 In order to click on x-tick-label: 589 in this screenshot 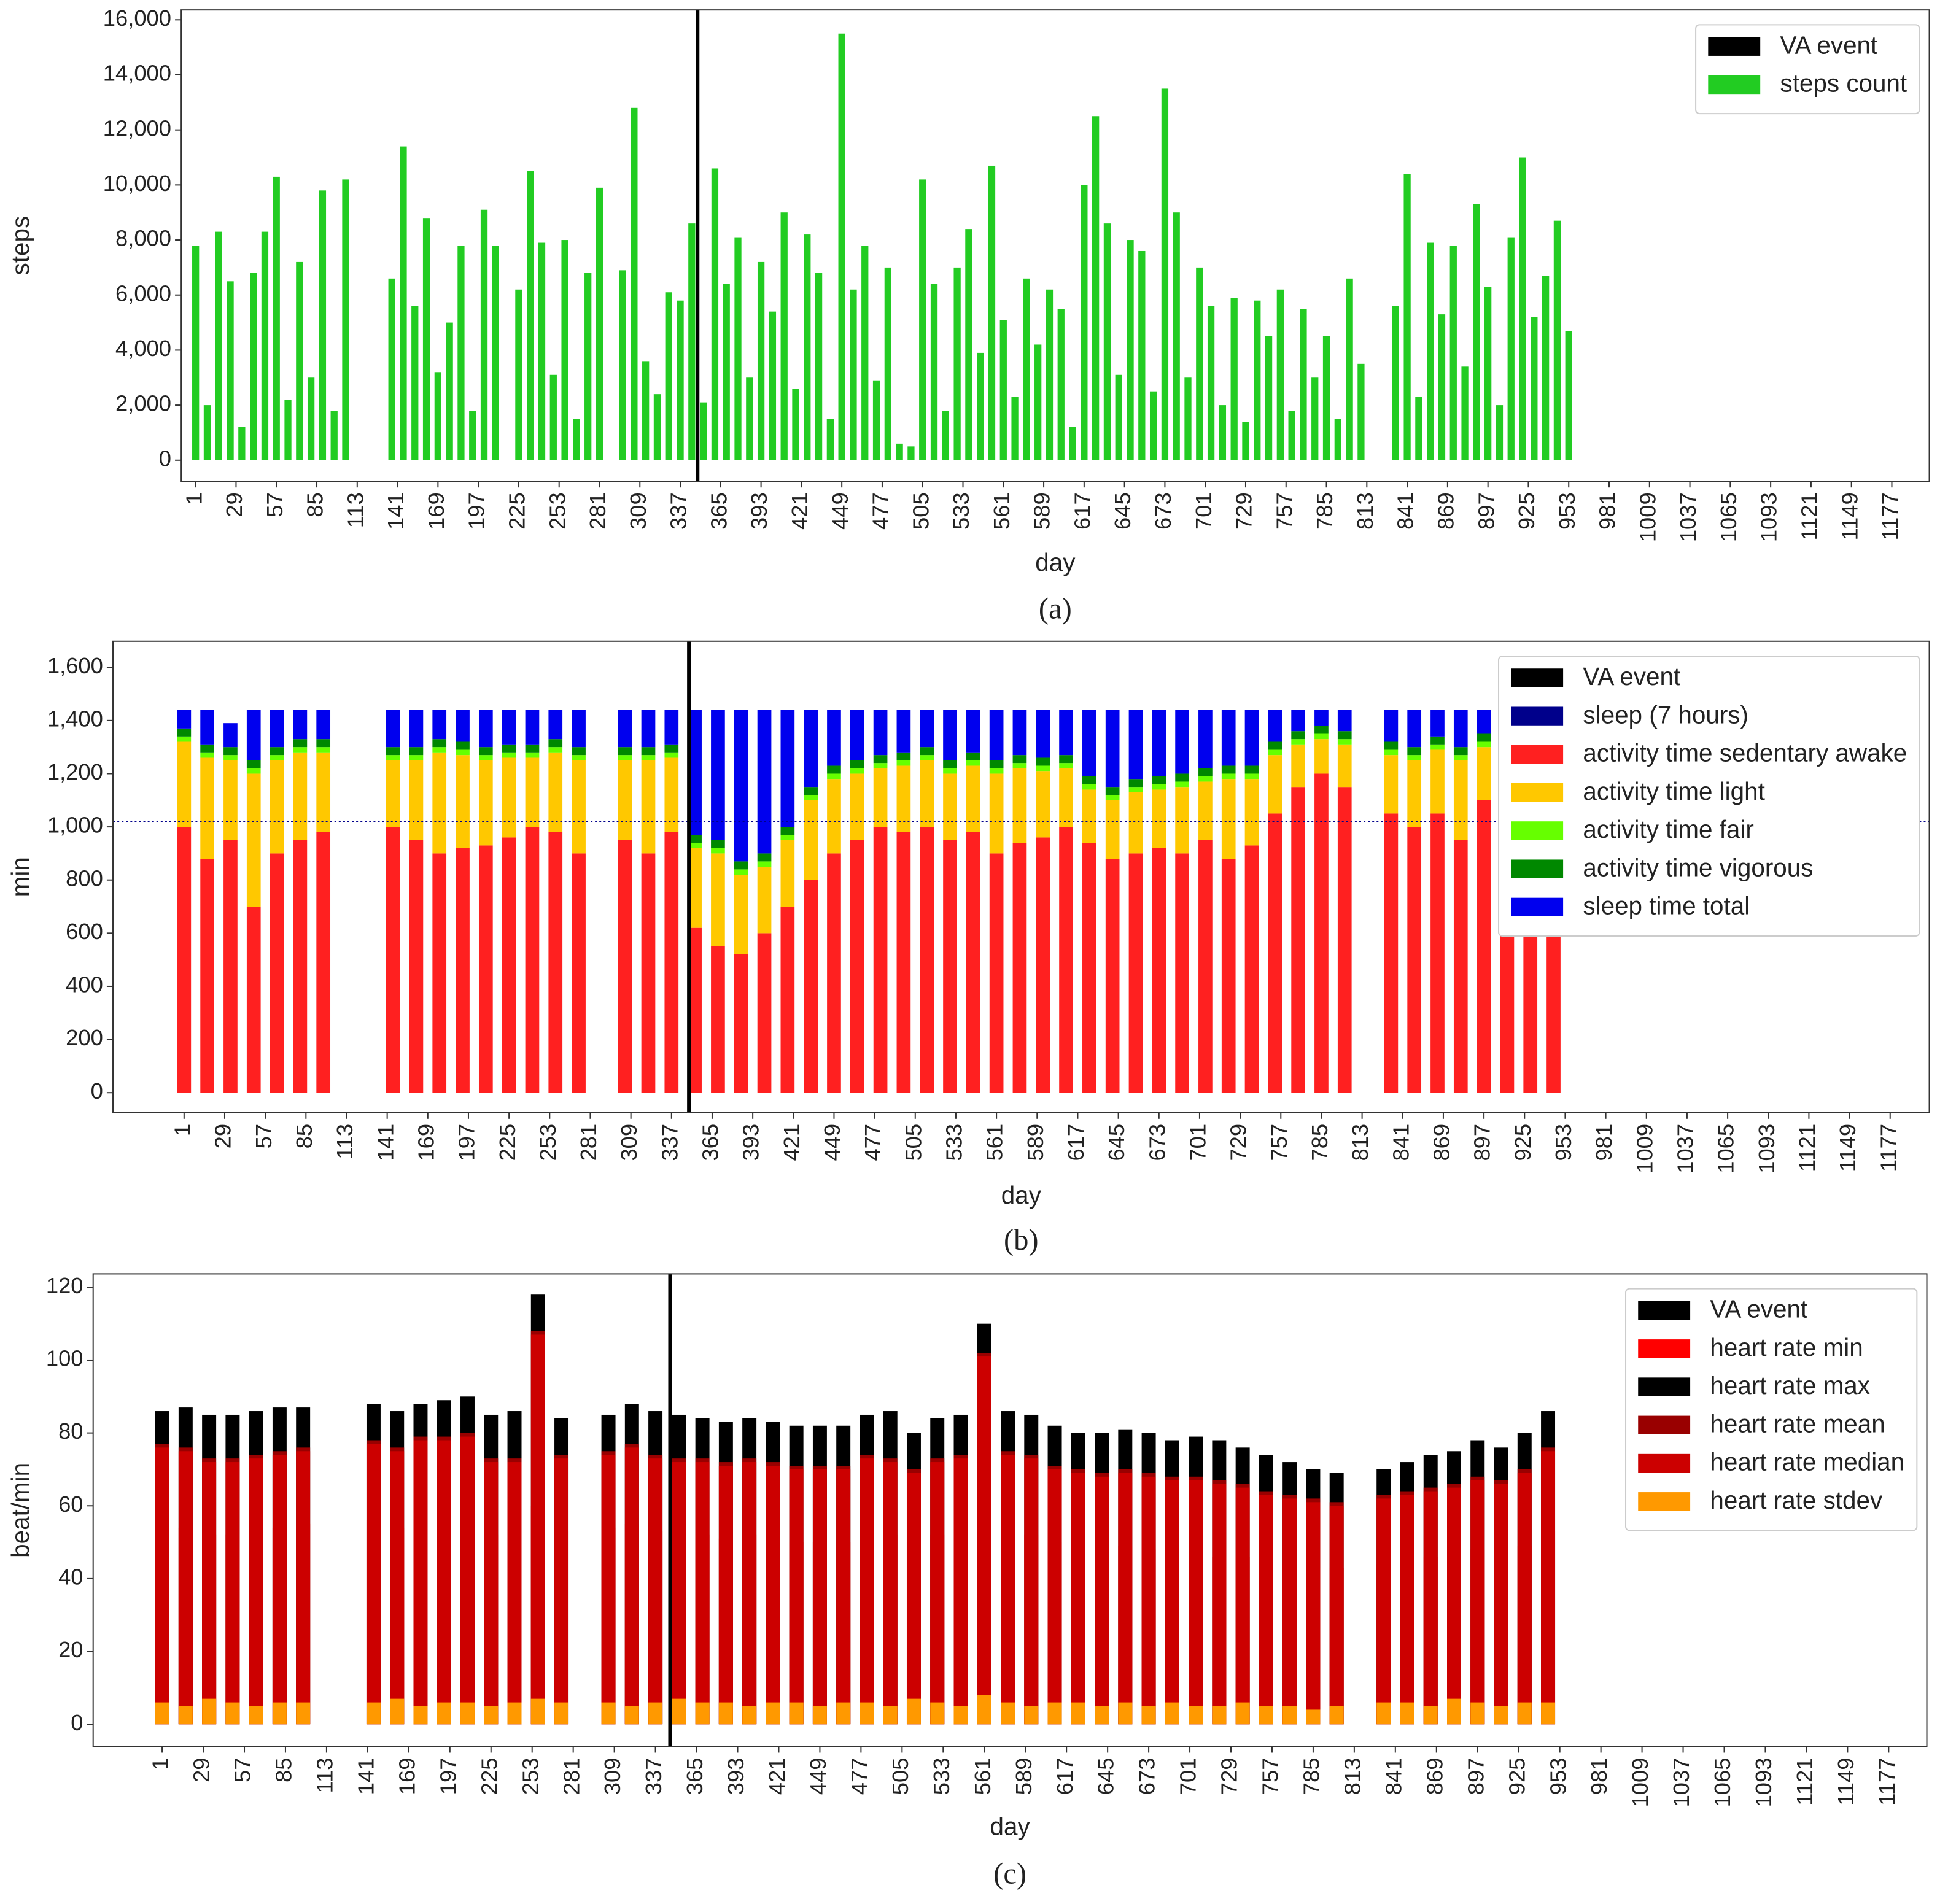, I will do `click(1035, 1142)`.